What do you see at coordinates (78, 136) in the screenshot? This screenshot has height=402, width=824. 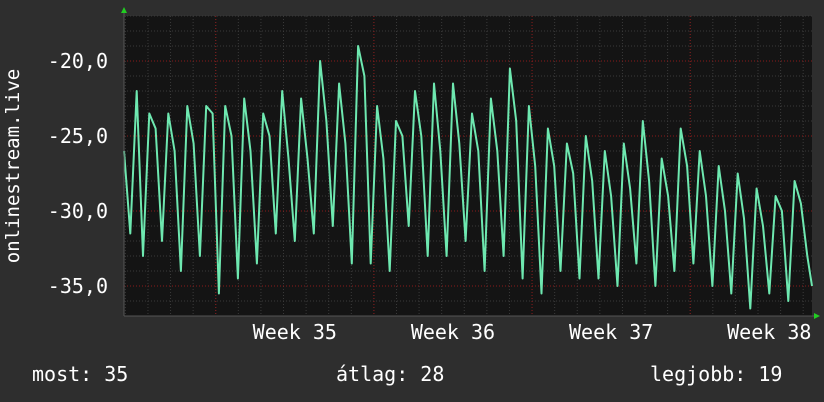 I see `y-tick-label: -25,0` at bounding box center [78, 136].